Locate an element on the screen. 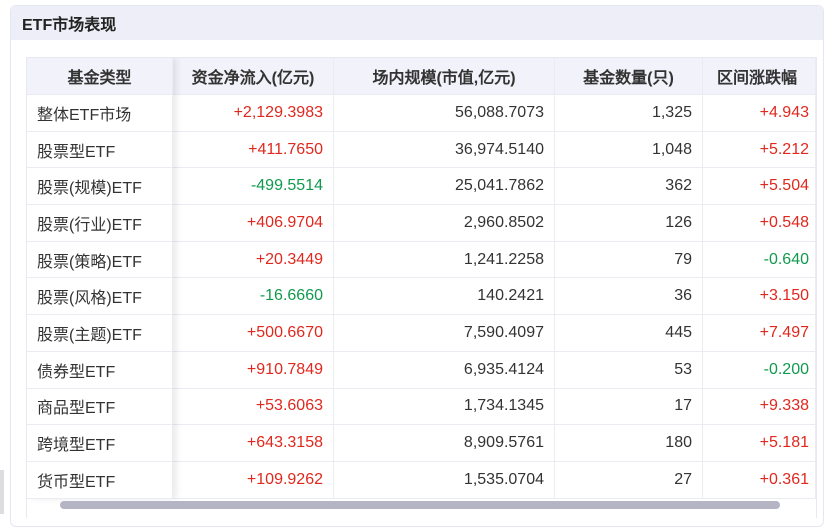 The image size is (832, 527). table-row: -499.5514 25,041.7862 362 +5.504 is located at coordinates (494, 187).